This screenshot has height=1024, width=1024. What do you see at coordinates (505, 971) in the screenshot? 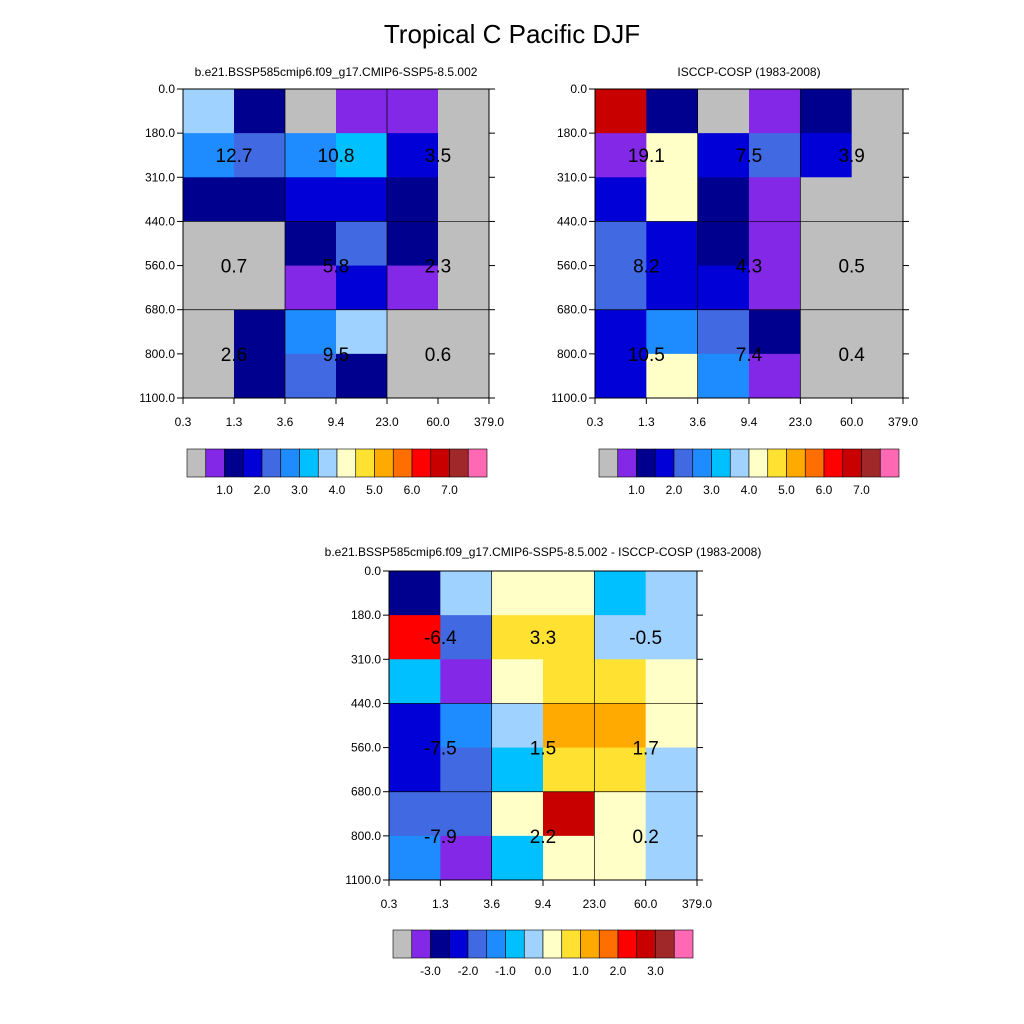
I see `colorbar-label: -1.0` at bounding box center [505, 971].